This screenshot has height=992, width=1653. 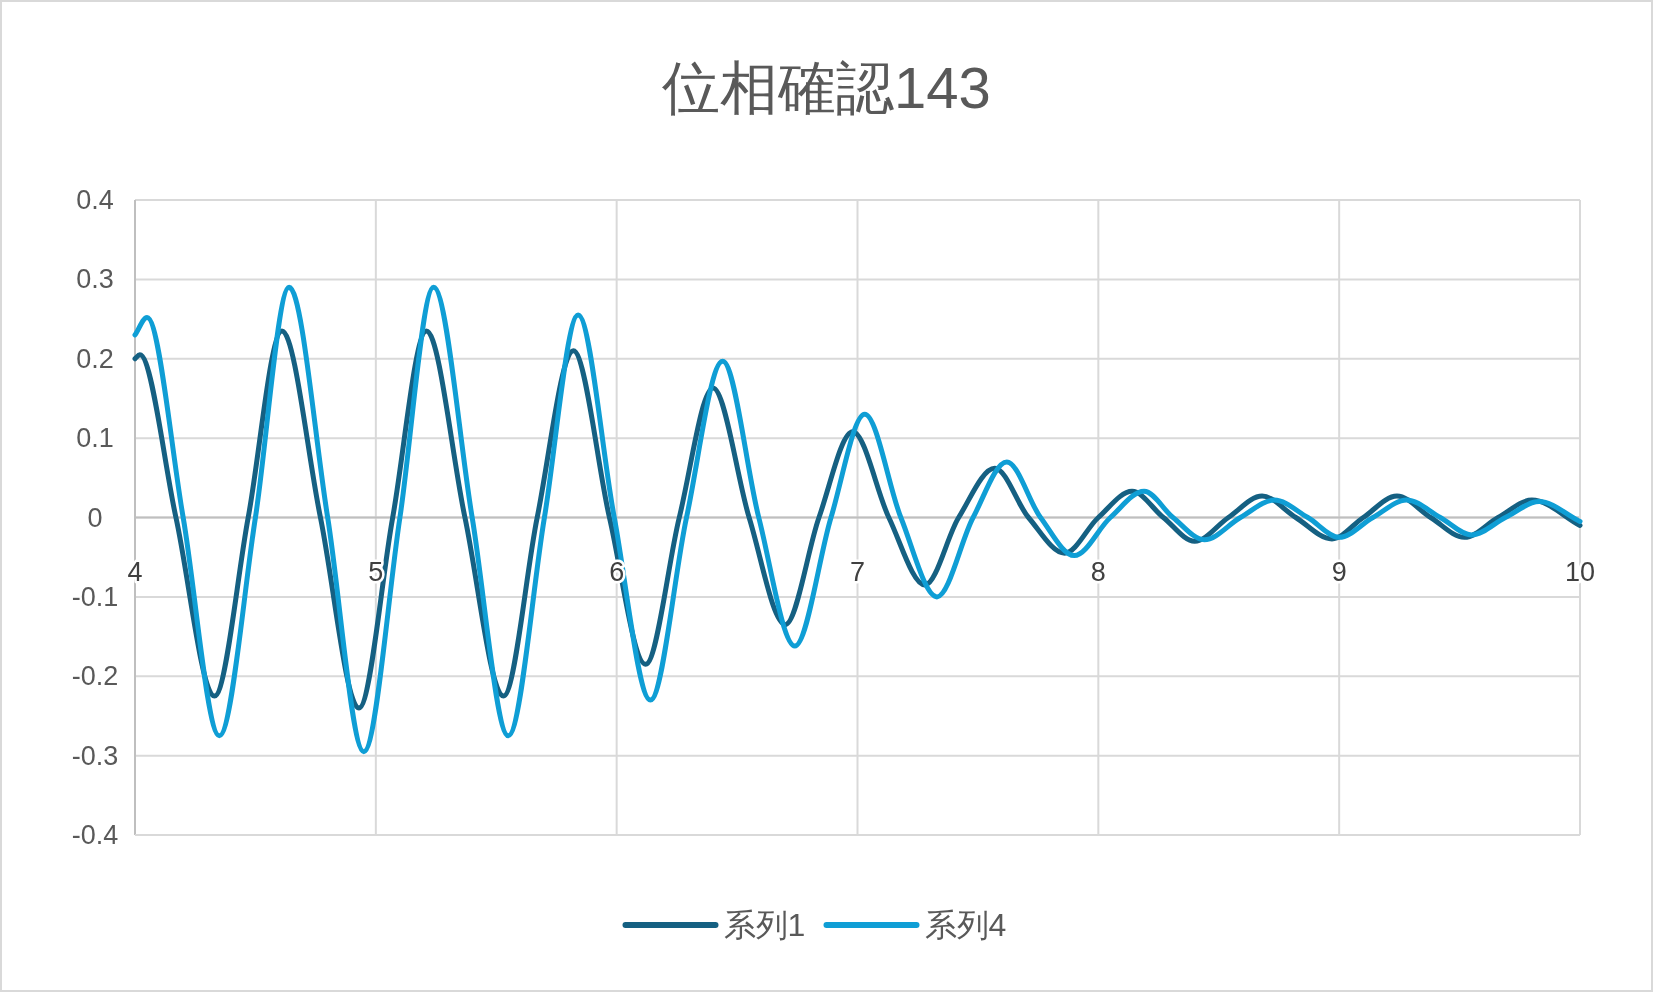 What do you see at coordinates (764, 925) in the screenshot?
I see `legend-label: 系列1` at bounding box center [764, 925].